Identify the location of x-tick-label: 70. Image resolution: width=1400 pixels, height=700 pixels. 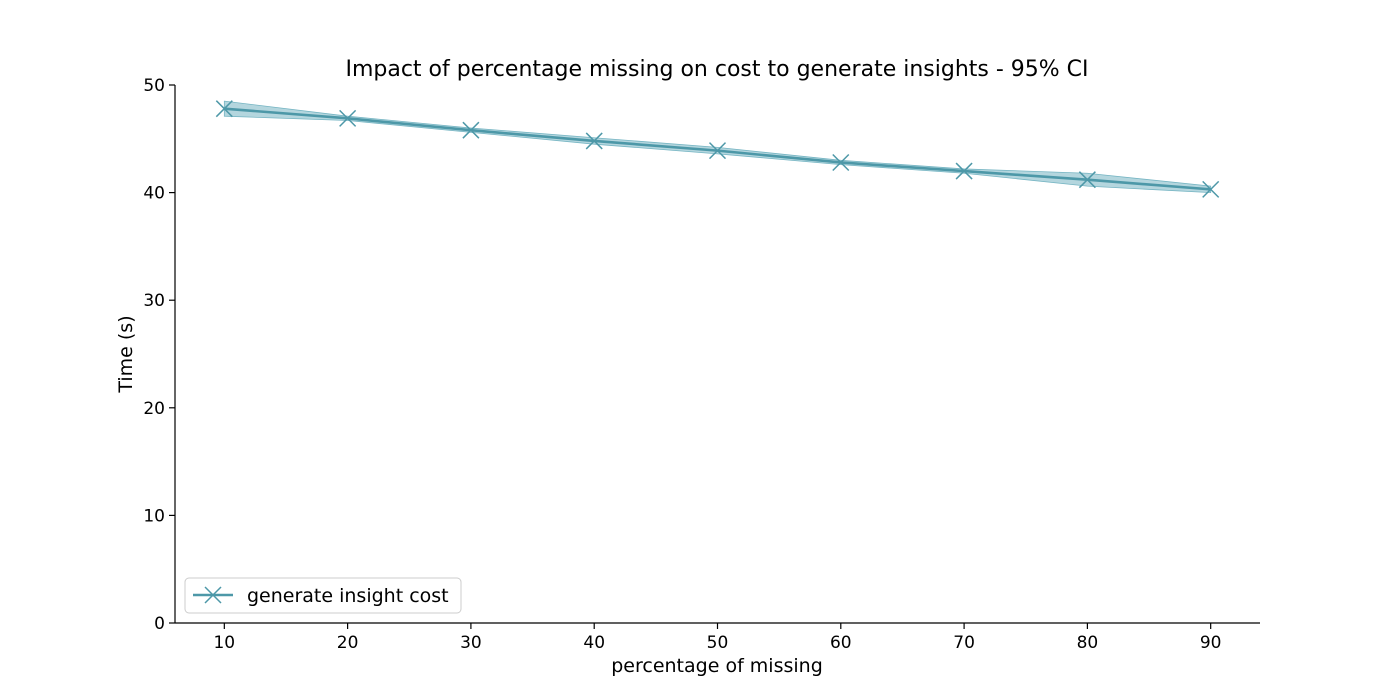
(964, 643).